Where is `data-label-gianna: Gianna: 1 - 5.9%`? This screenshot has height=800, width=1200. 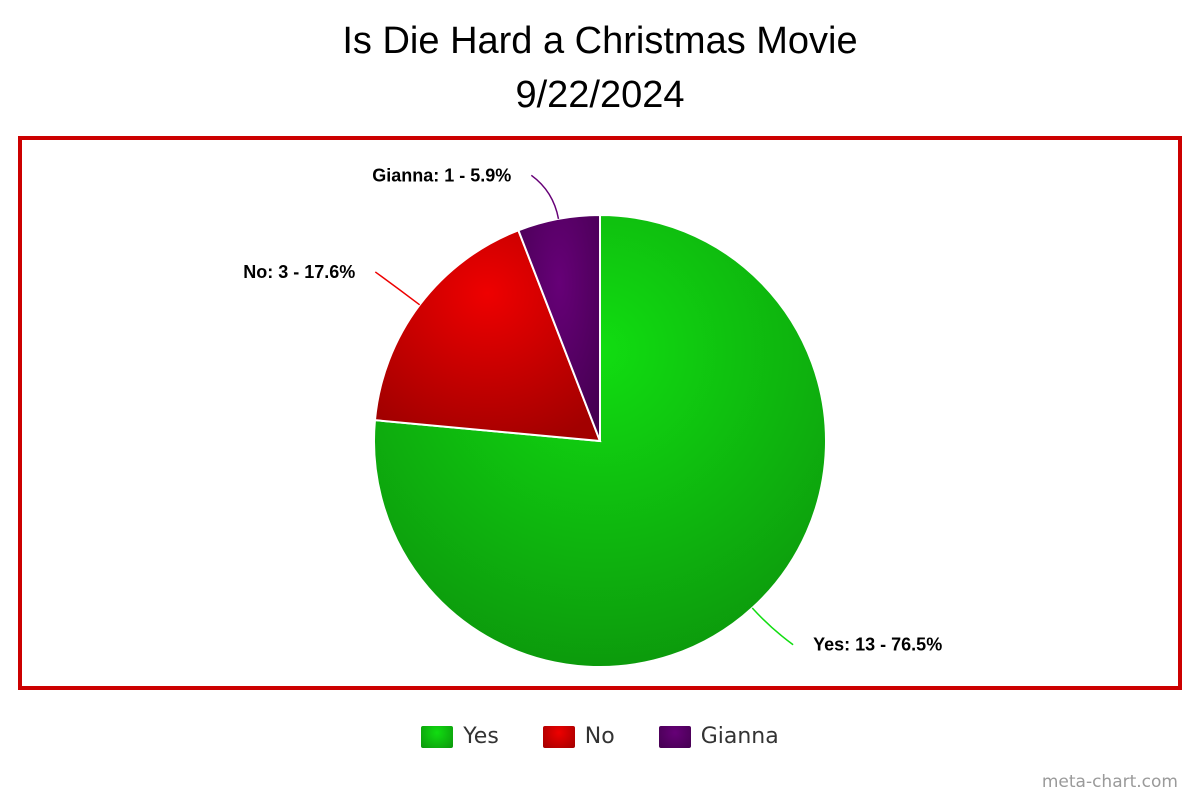
data-label-gianna: Gianna: 1 - 5.9% is located at coordinates (441, 175).